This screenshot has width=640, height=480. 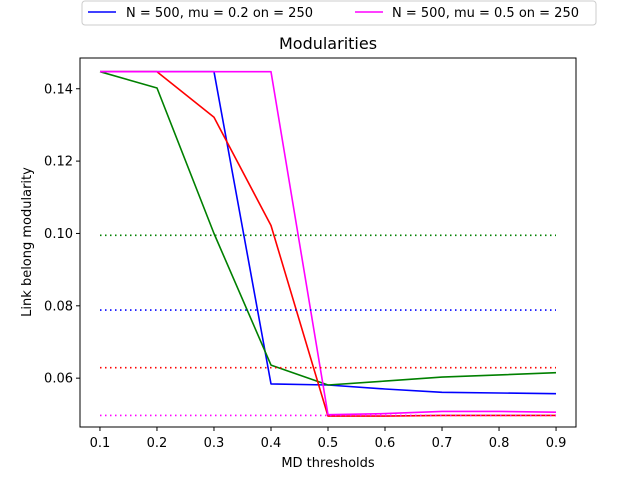 What do you see at coordinates (385, 443) in the screenshot?
I see `x-tick-label: 0.6` at bounding box center [385, 443].